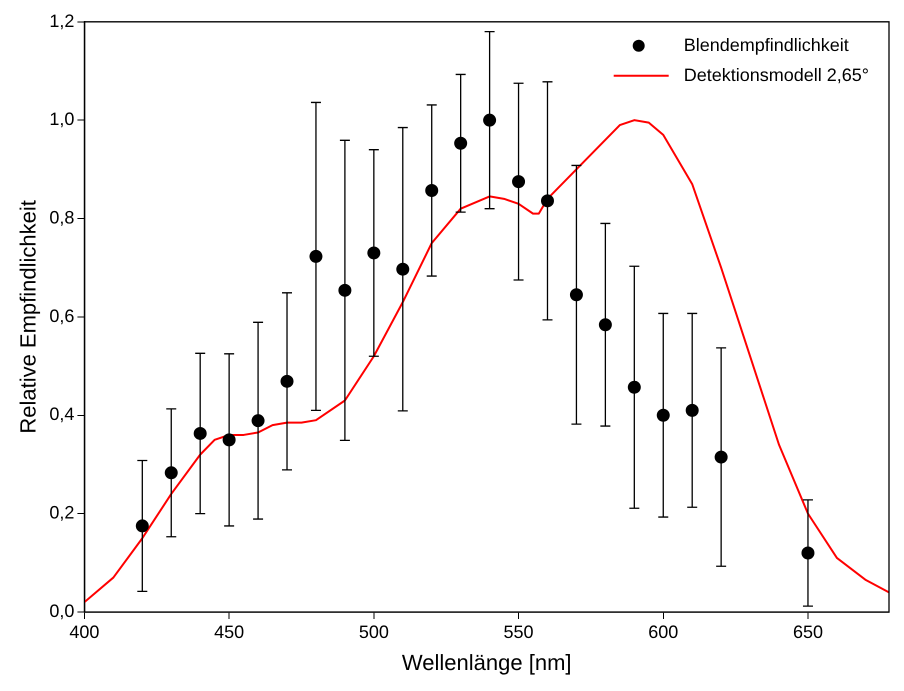  Describe the element at coordinates (373, 632) in the screenshot. I see `x-tick-label: 500` at that location.